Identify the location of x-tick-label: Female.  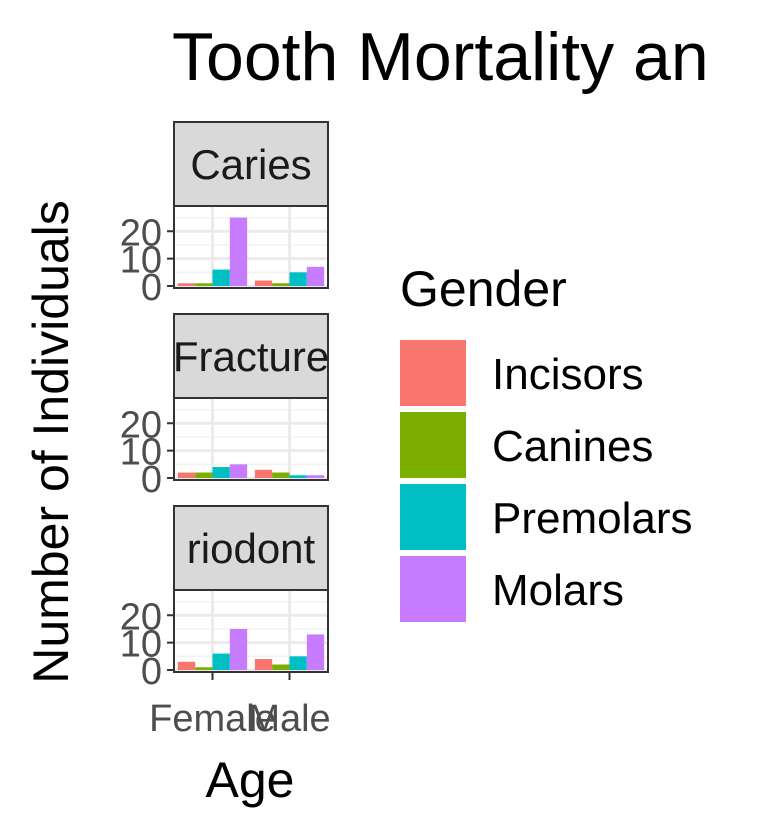
(212, 719).